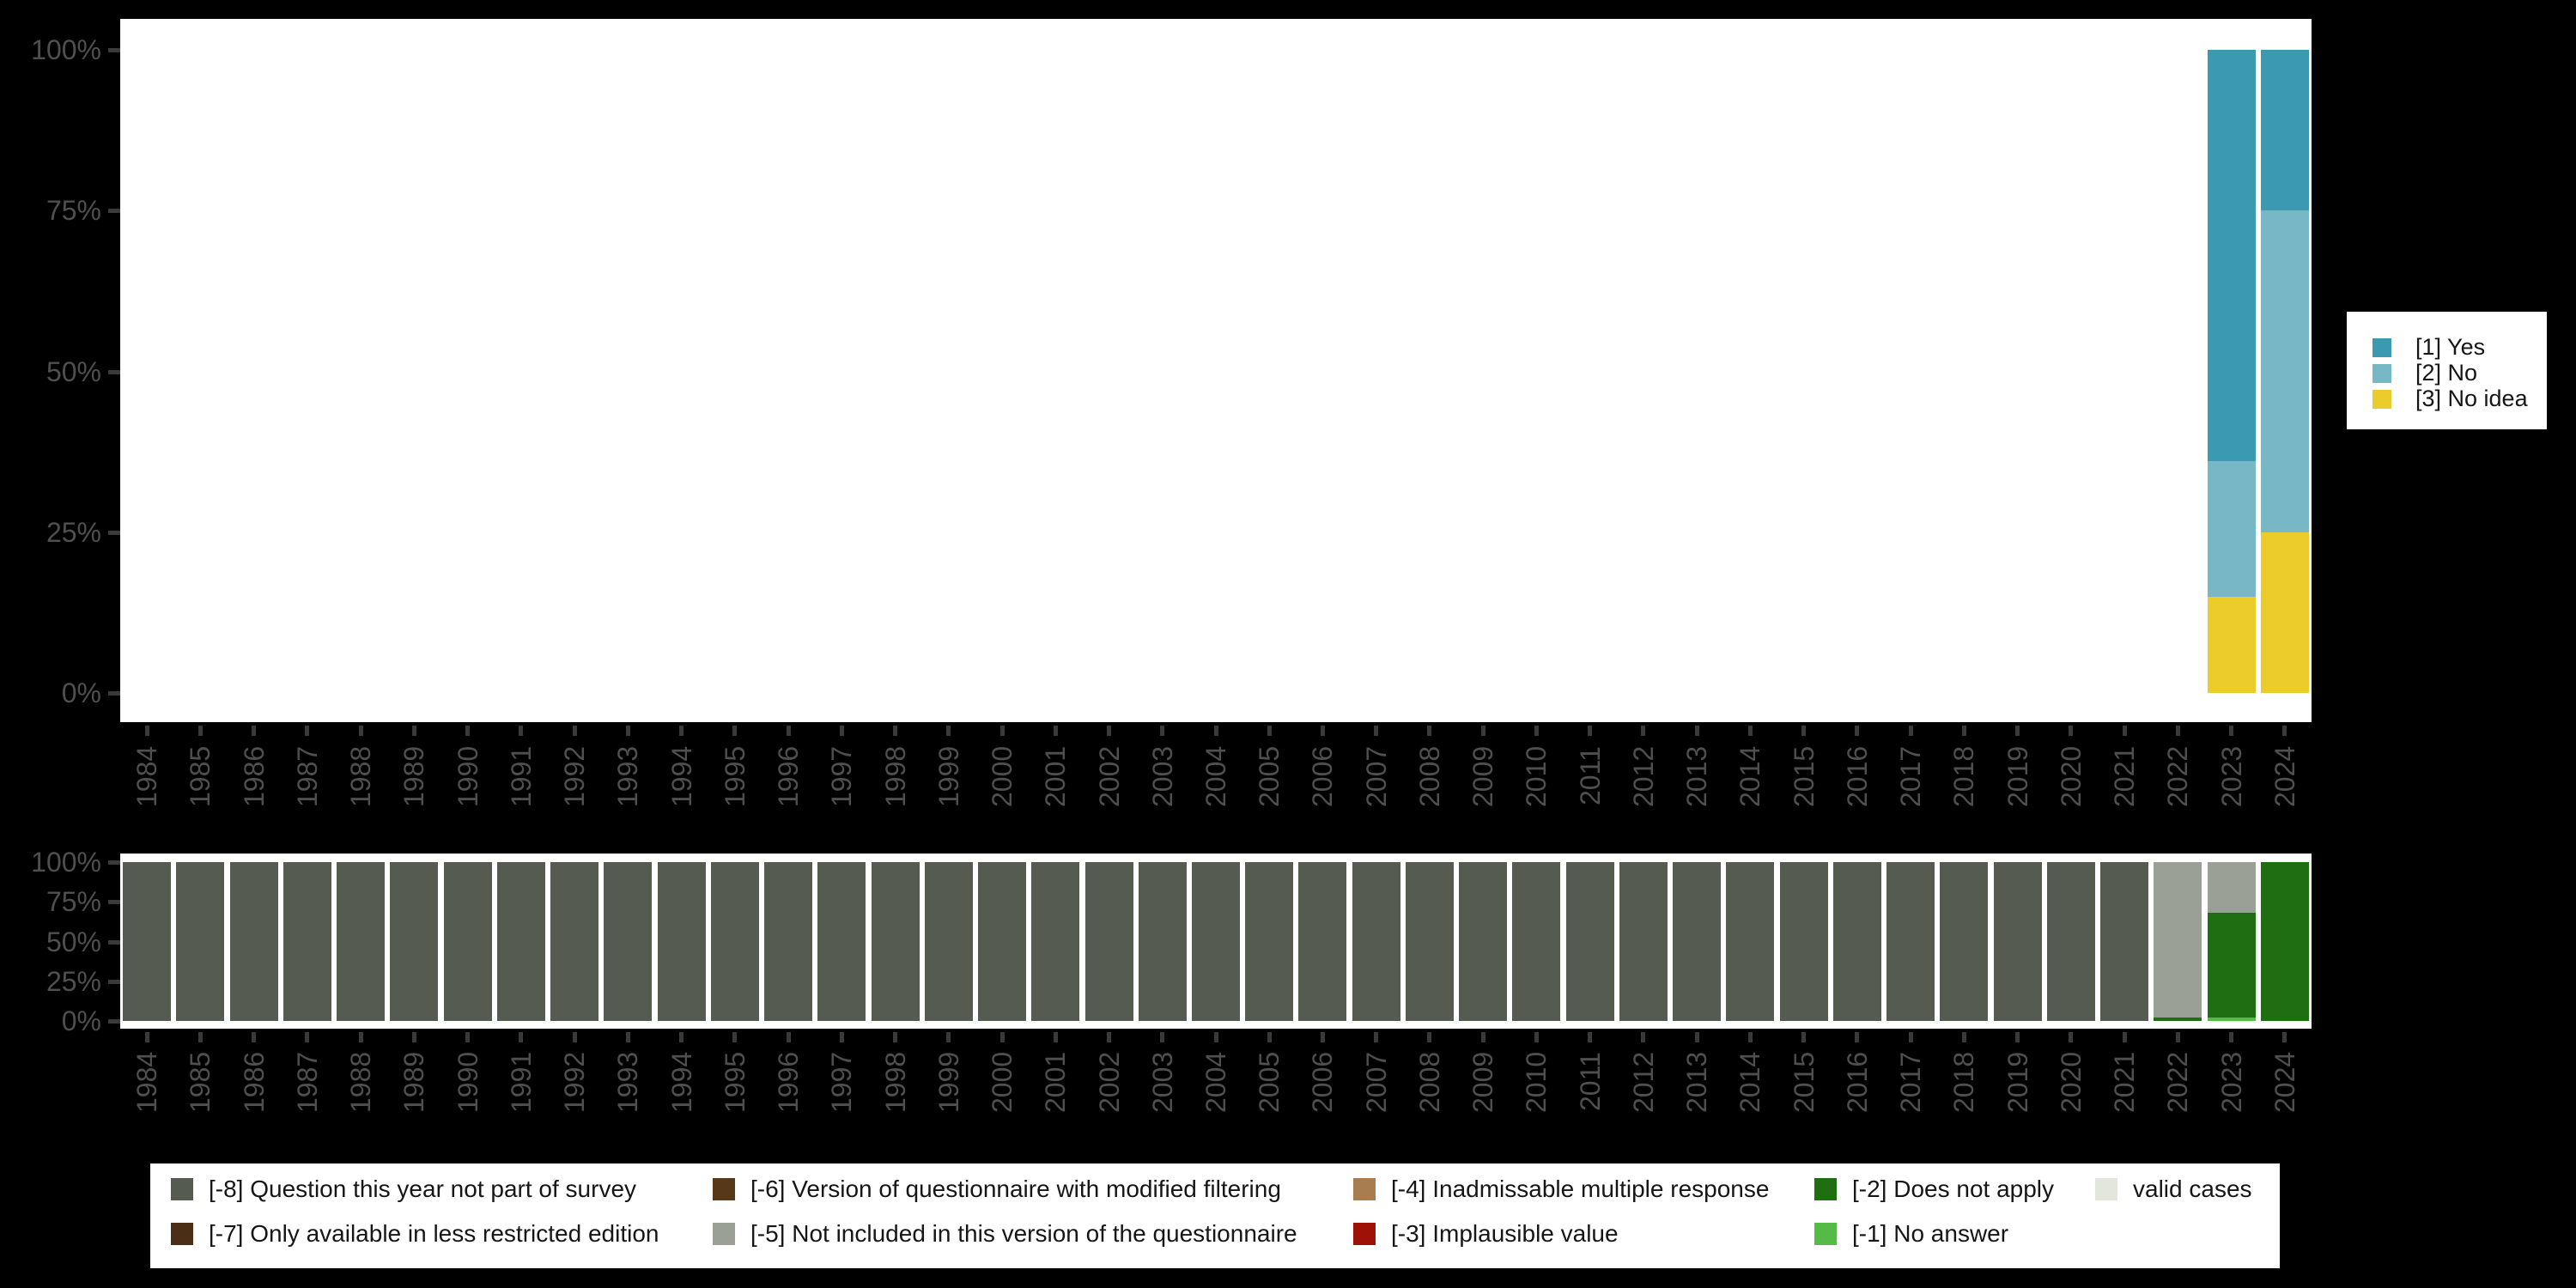  What do you see at coordinates (1002, 1082) in the screenshot?
I see `x-tick-label-2000: 2000` at bounding box center [1002, 1082].